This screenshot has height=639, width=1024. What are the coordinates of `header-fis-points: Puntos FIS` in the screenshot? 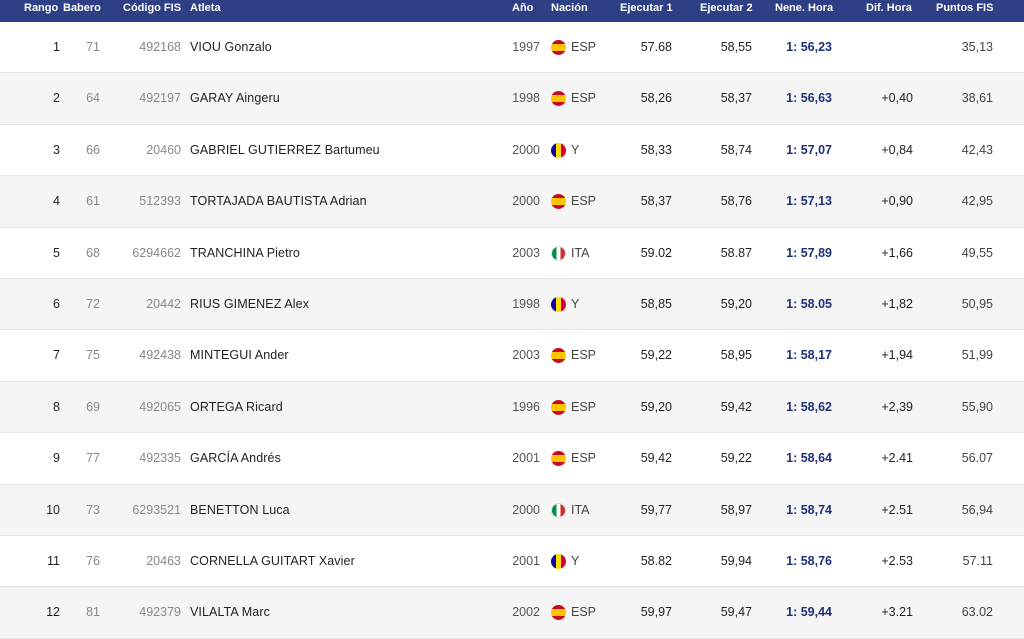 It's located at (965, 8).